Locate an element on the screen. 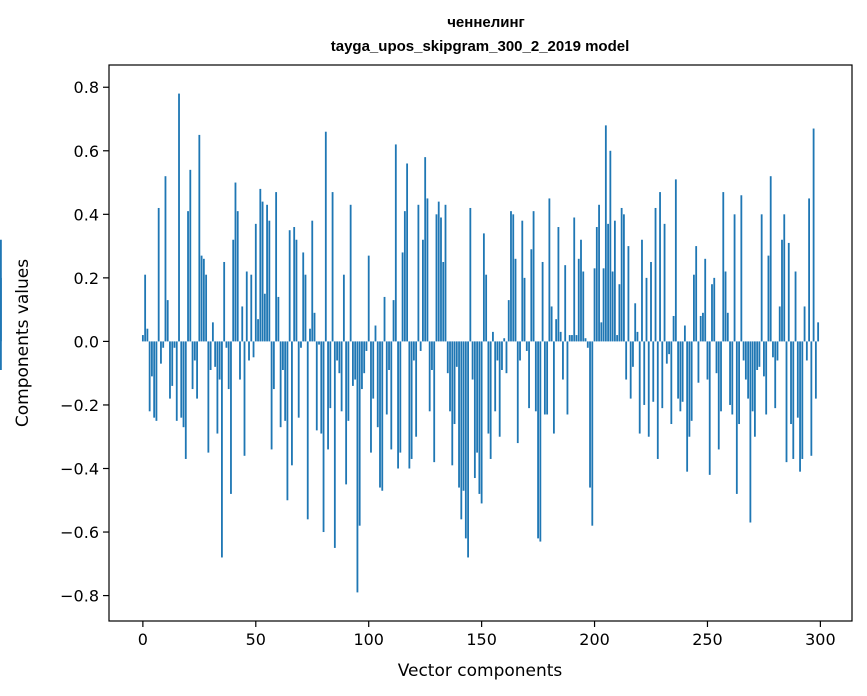 The width and height of the screenshot is (867, 696). y-tick-label: 0.0 is located at coordinates (86, 341).